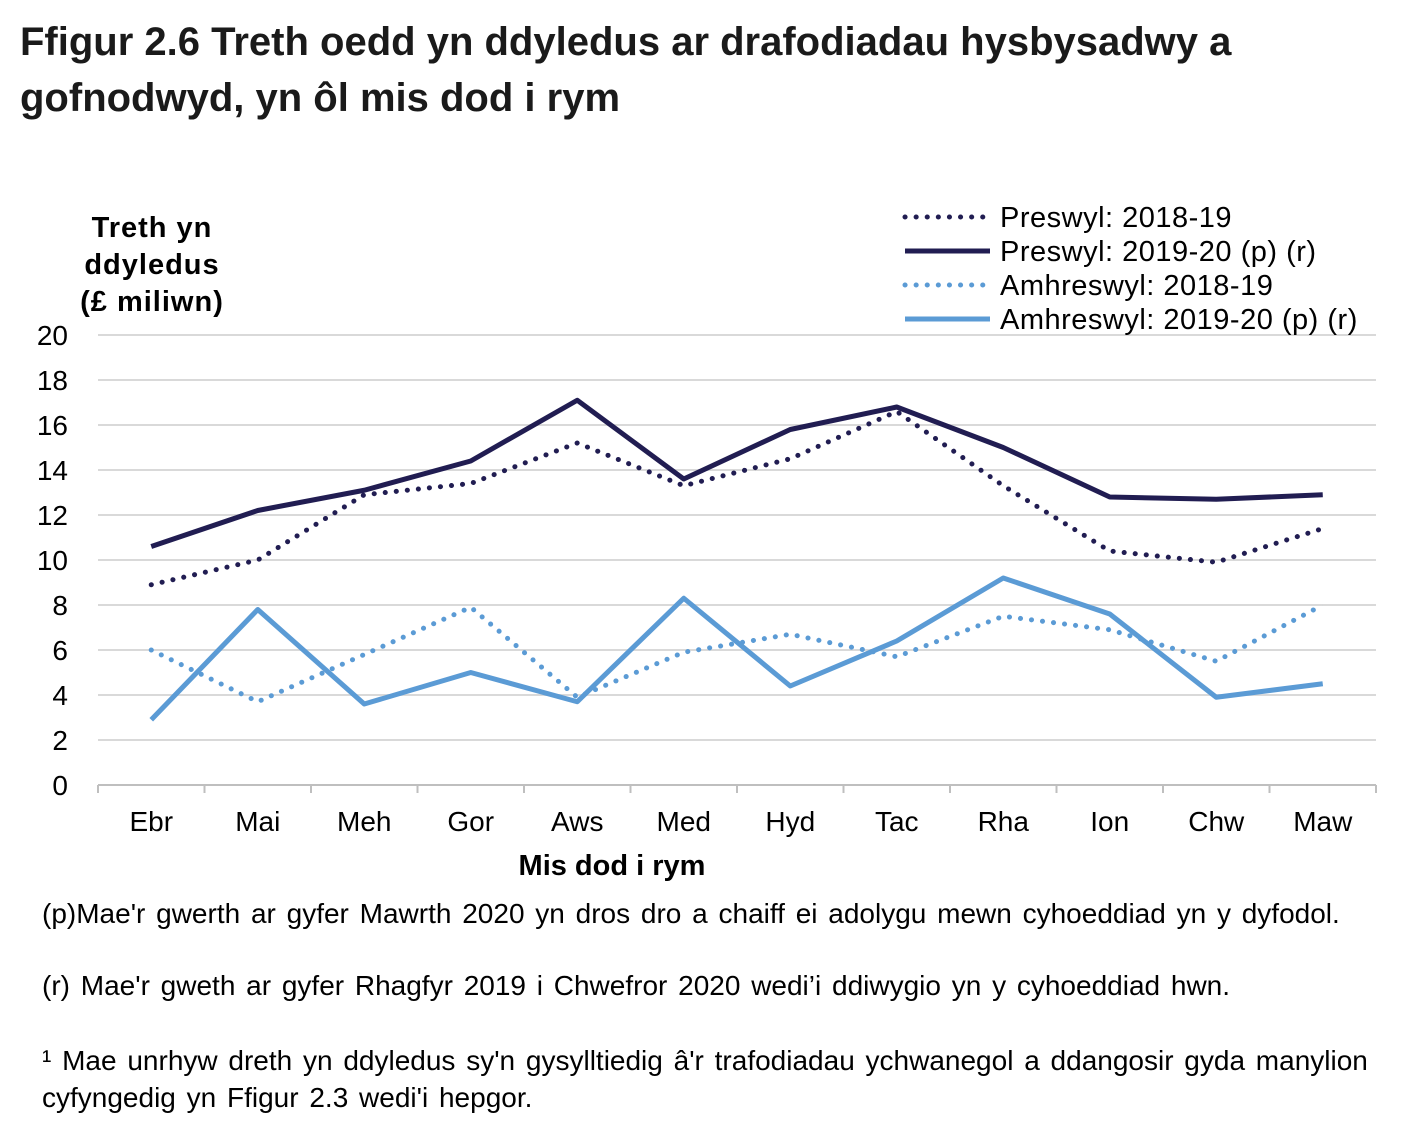 The image size is (1425, 1144). What do you see at coordinates (1109, 821) in the screenshot?
I see `x-tick-label: Ion` at bounding box center [1109, 821].